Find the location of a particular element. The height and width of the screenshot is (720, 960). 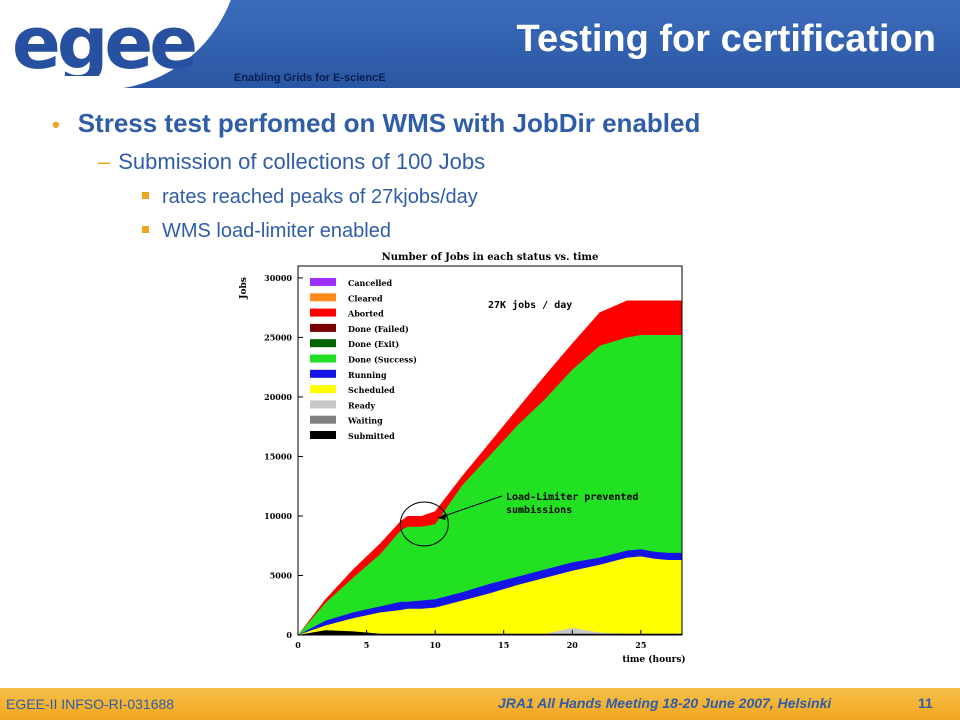

legend-label: Ready is located at coordinates (362, 405).